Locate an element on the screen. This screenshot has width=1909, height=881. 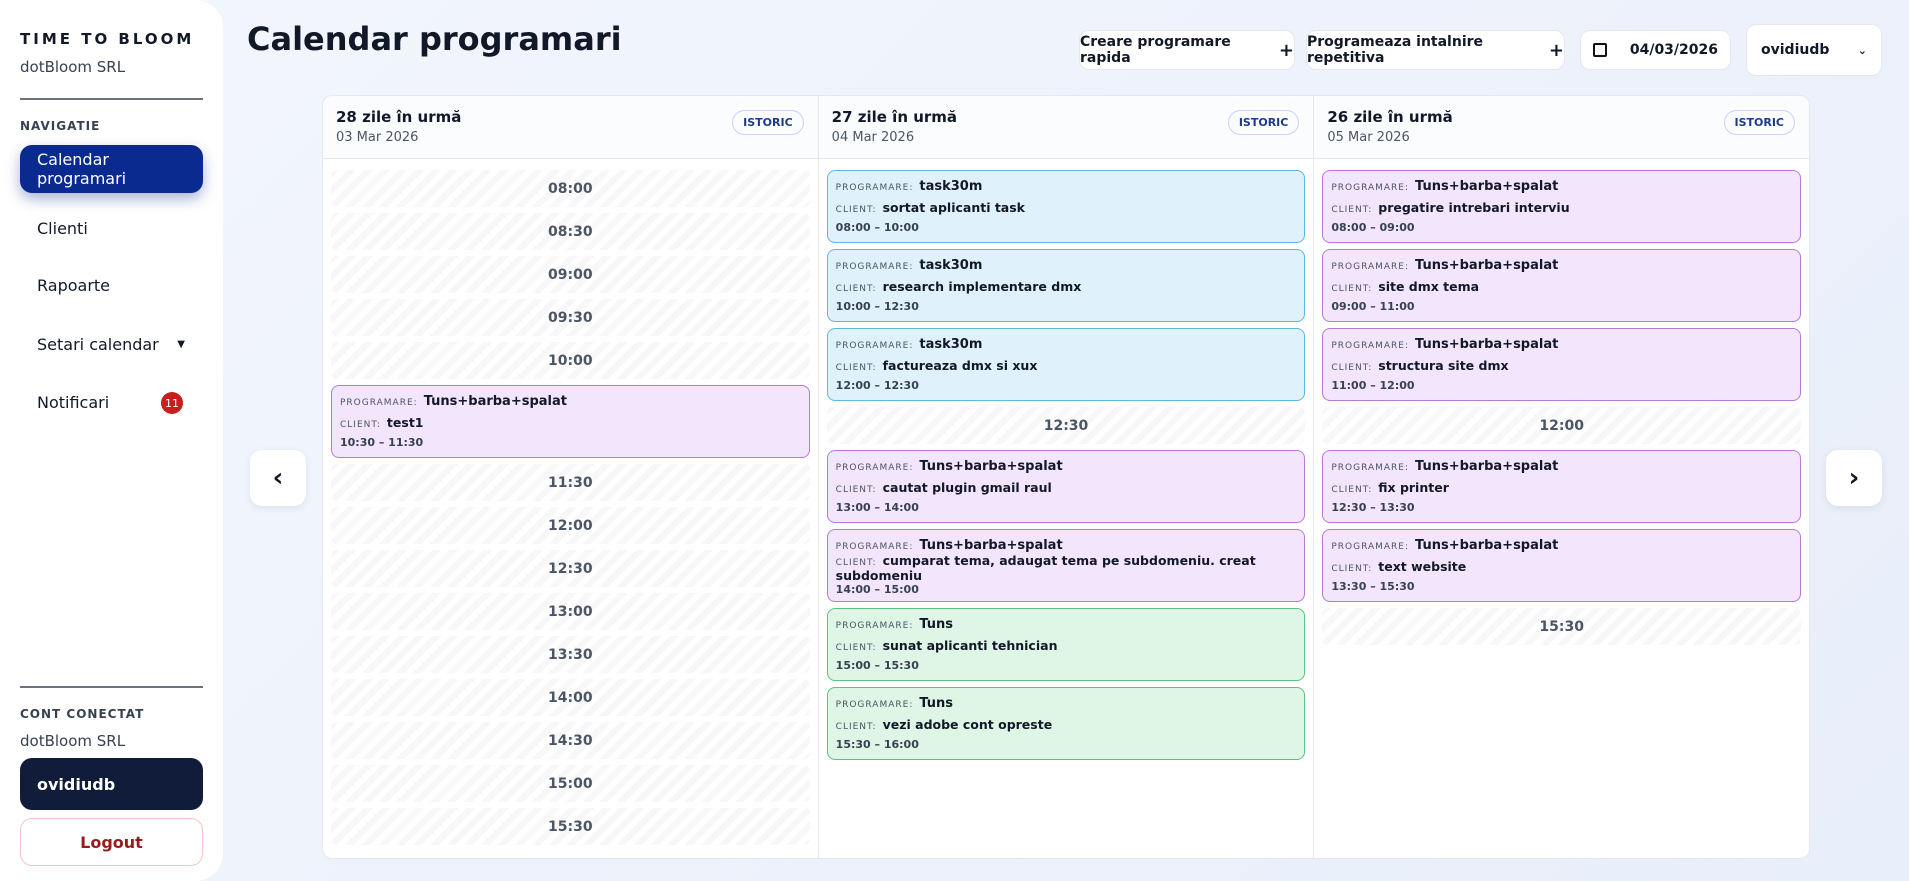
programare-row: PROGRAMARE: Tuns is located at coordinates (1066, 703).